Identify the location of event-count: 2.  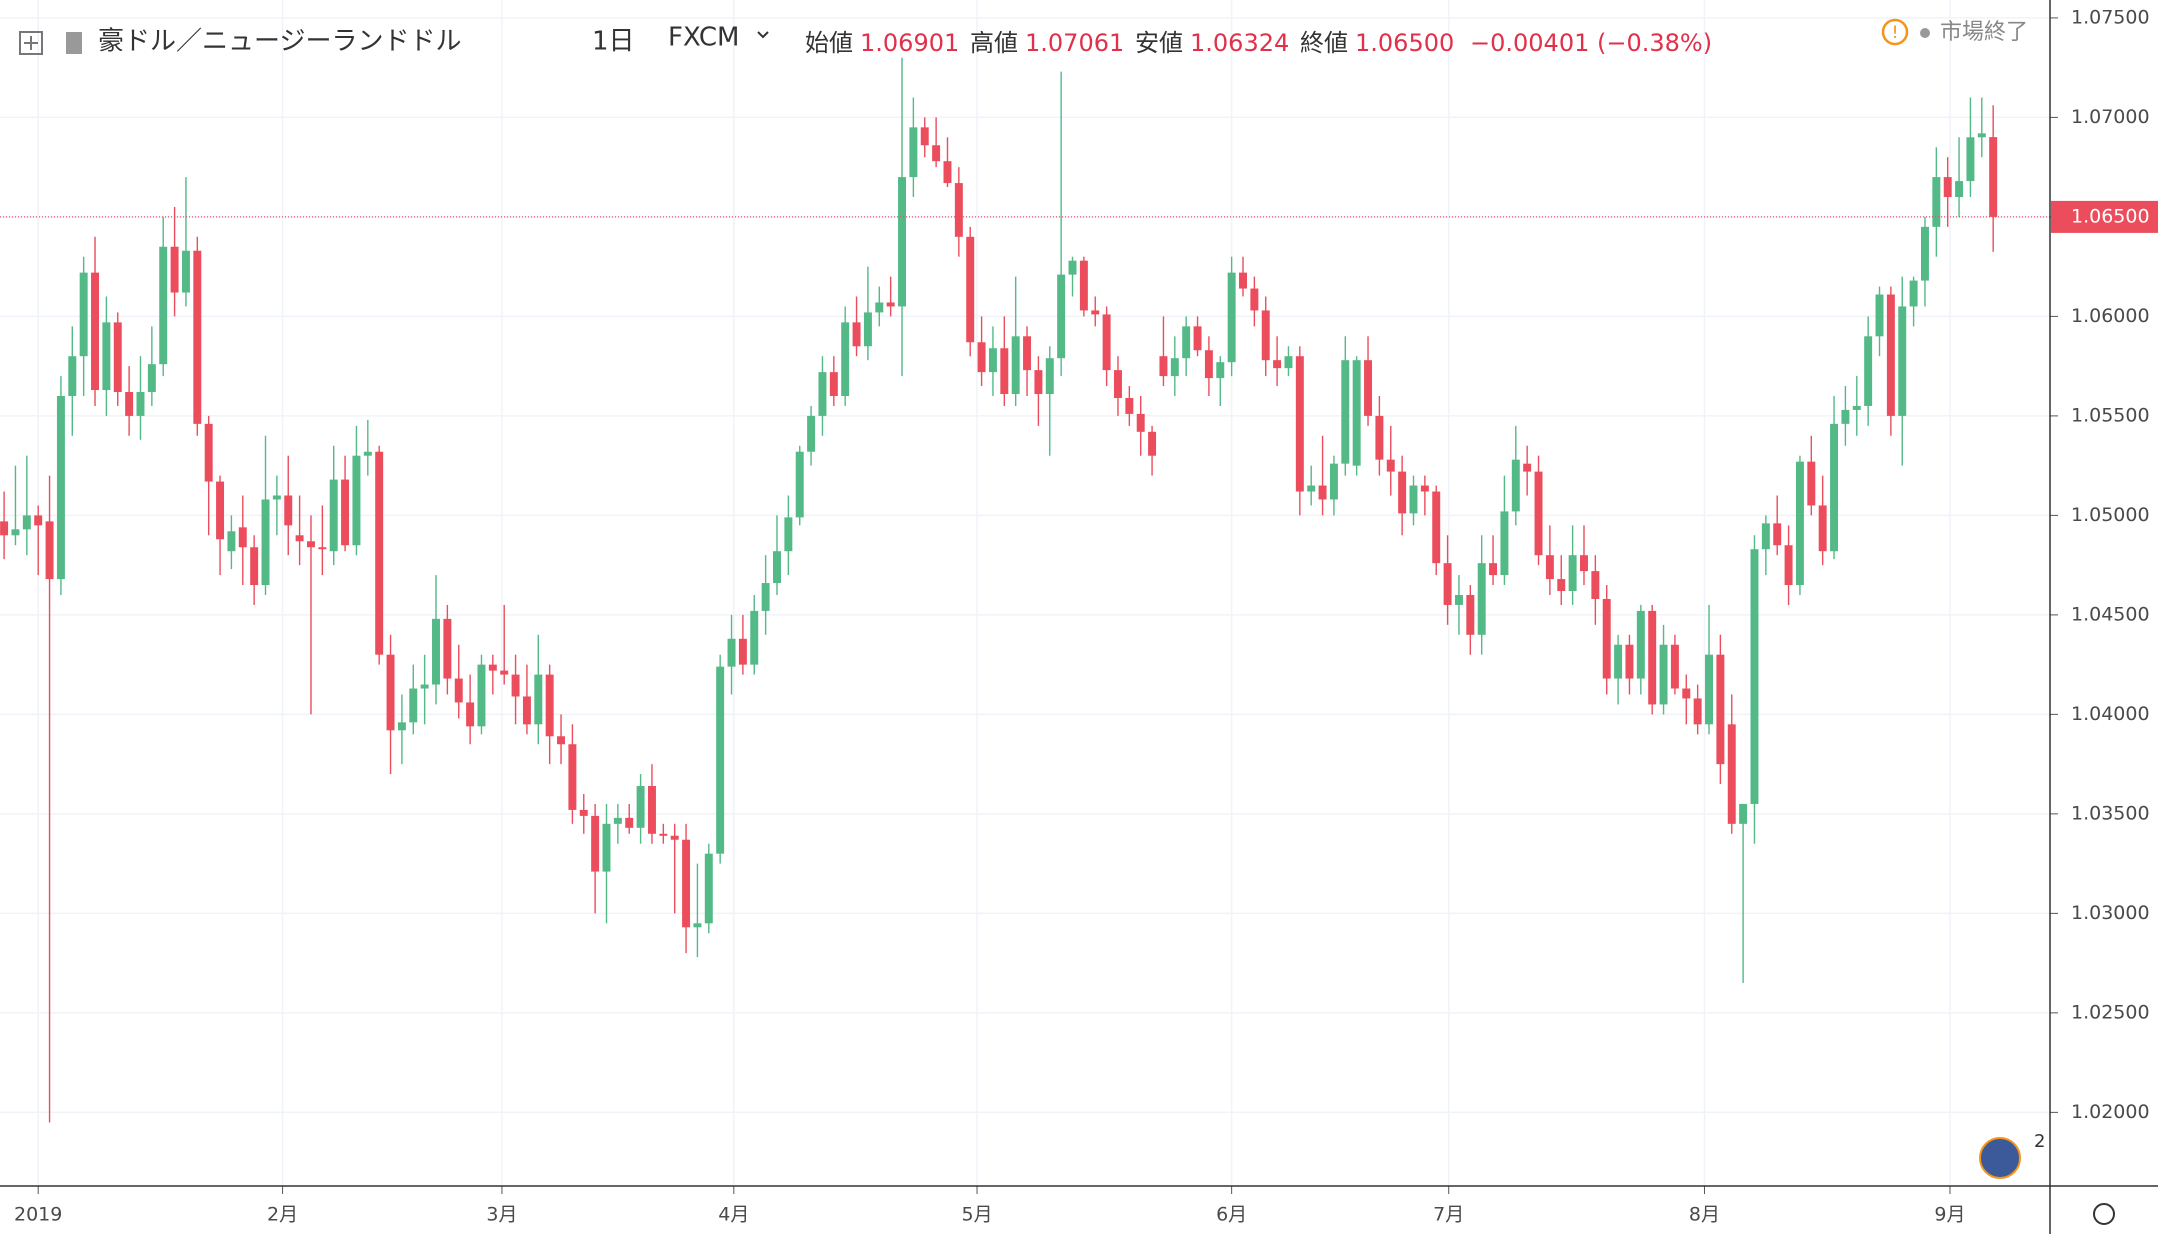
(2039, 1141).